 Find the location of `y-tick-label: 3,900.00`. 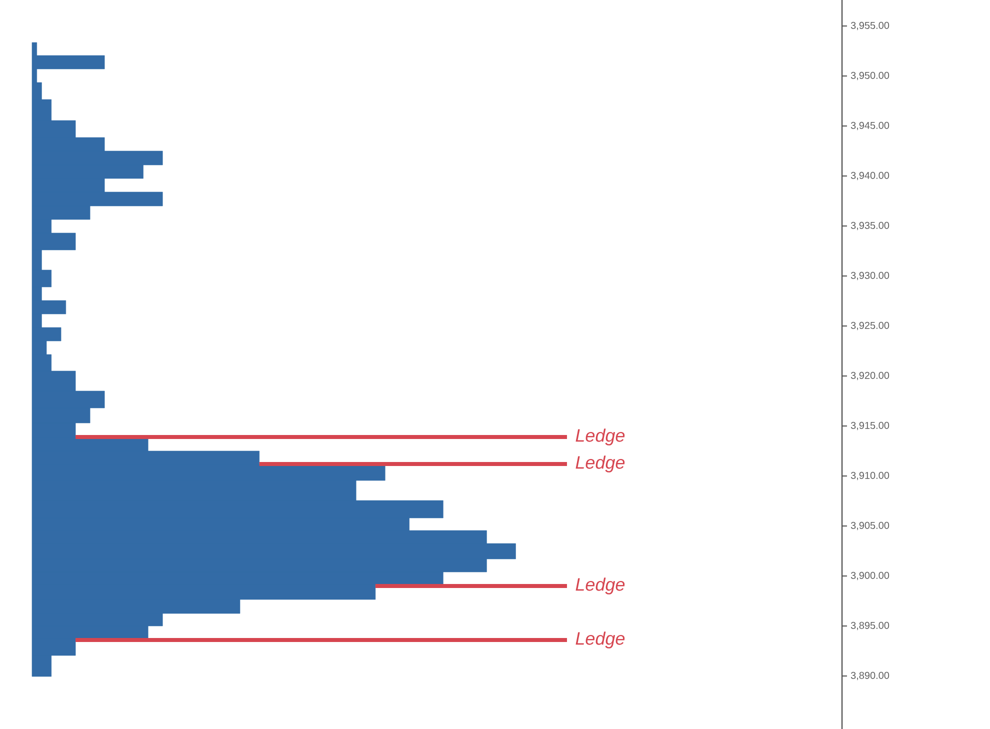

y-tick-label: 3,900.00 is located at coordinates (870, 576).